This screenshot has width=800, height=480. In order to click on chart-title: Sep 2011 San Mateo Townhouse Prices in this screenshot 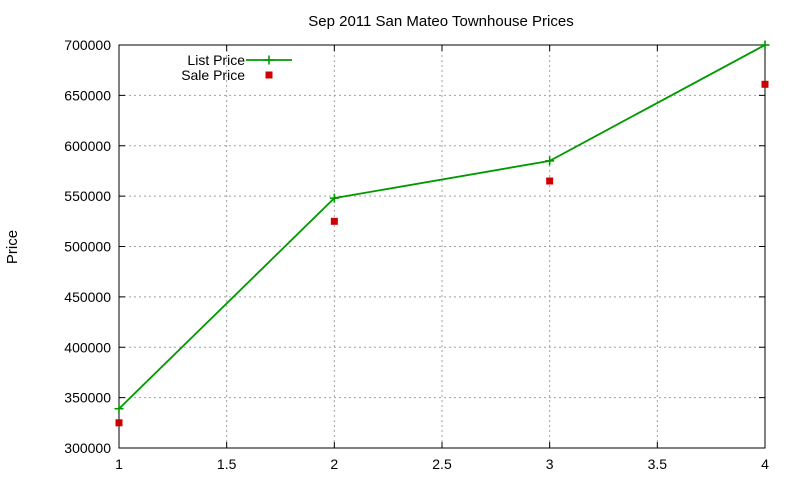, I will do `click(440, 21)`.